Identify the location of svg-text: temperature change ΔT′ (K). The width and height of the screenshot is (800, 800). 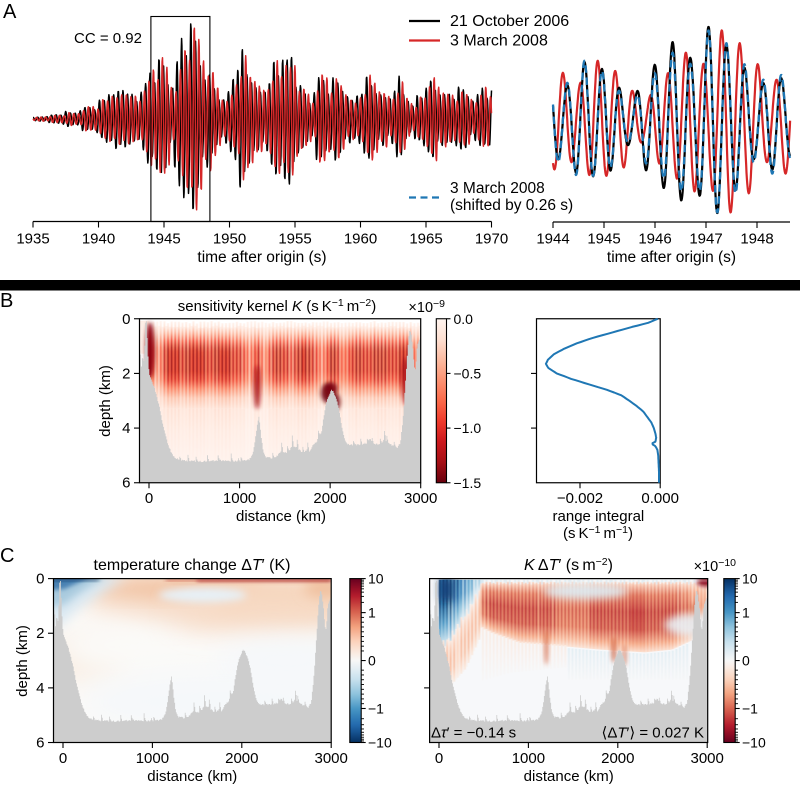
(192, 565).